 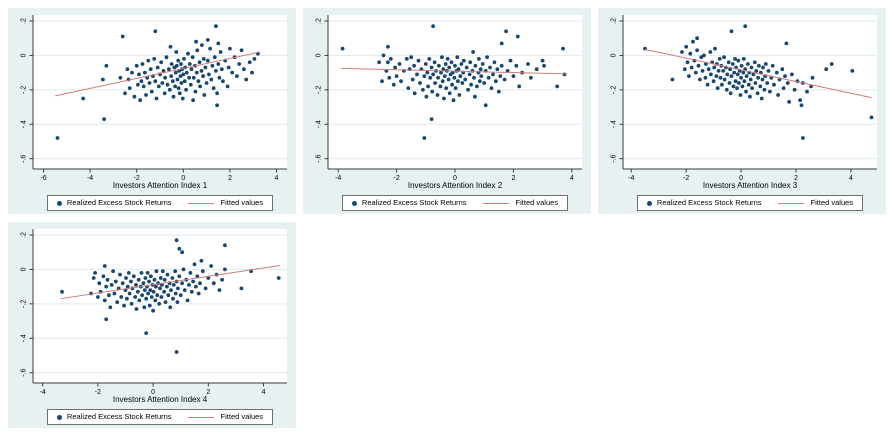 I want to click on axes: .2 0 -.2 -.4 -.6 -6 -4 -2 0 2 4, so click(x=154, y=98).